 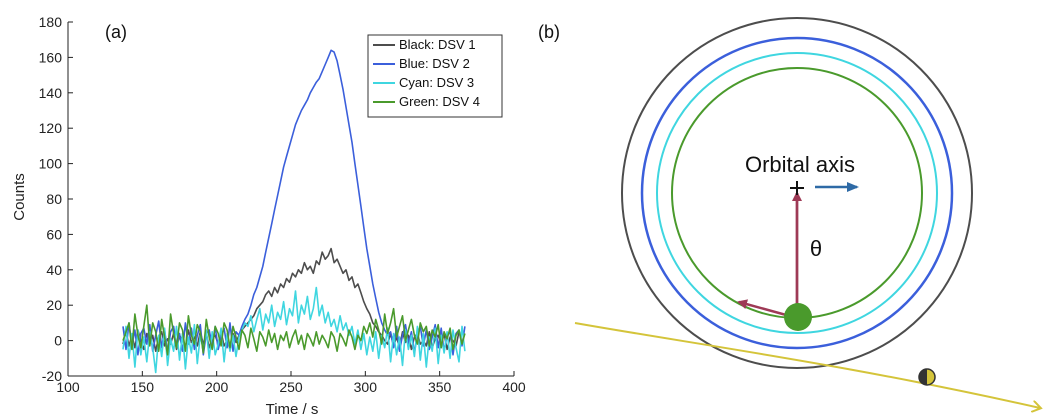 I want to click on y-tick-label: 160, so click(x=51, y=57).